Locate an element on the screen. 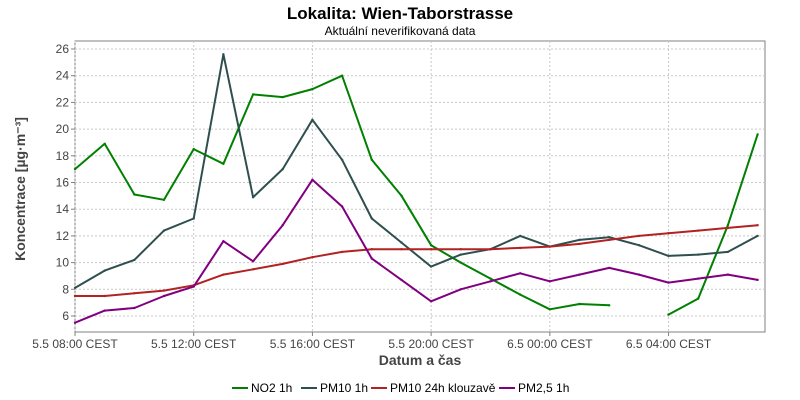  y-axis-label: Koncentrace [µg·m⁻³] is located at coordinates (20, 189).